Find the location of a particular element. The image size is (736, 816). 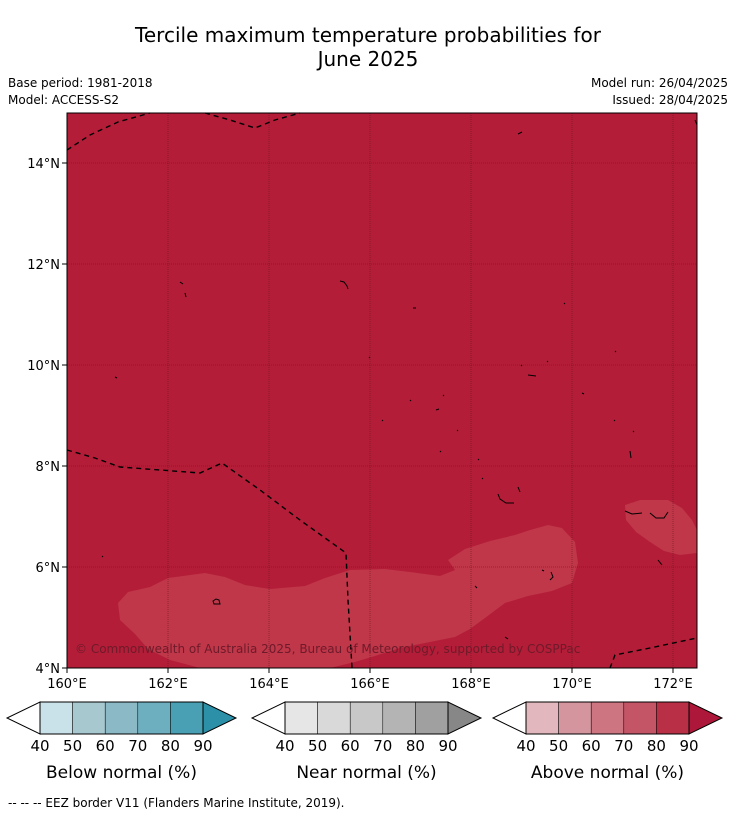

longitude-axis: 160°E 162°E 164°E 166°E 168°E 170°E 172°E is located at coordinates (370, 680).